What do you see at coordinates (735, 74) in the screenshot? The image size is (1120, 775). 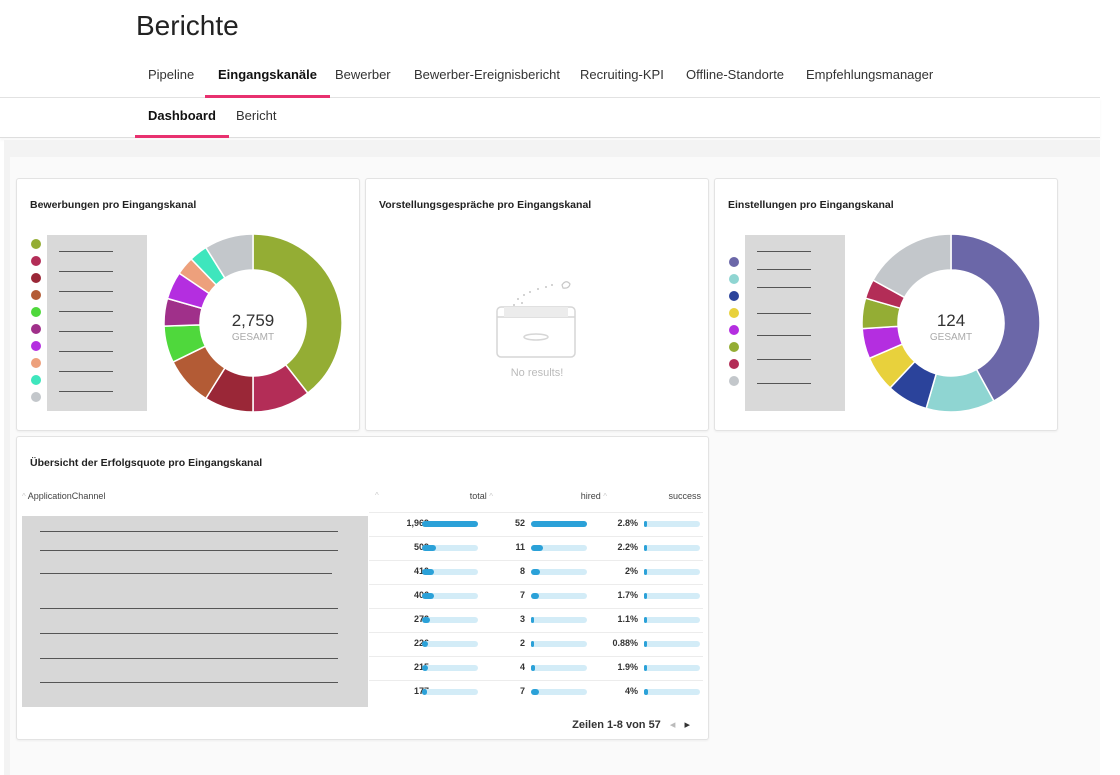 I see `tab-offline-standorte: Offline-Standorte` at bounding box center [735, 74].